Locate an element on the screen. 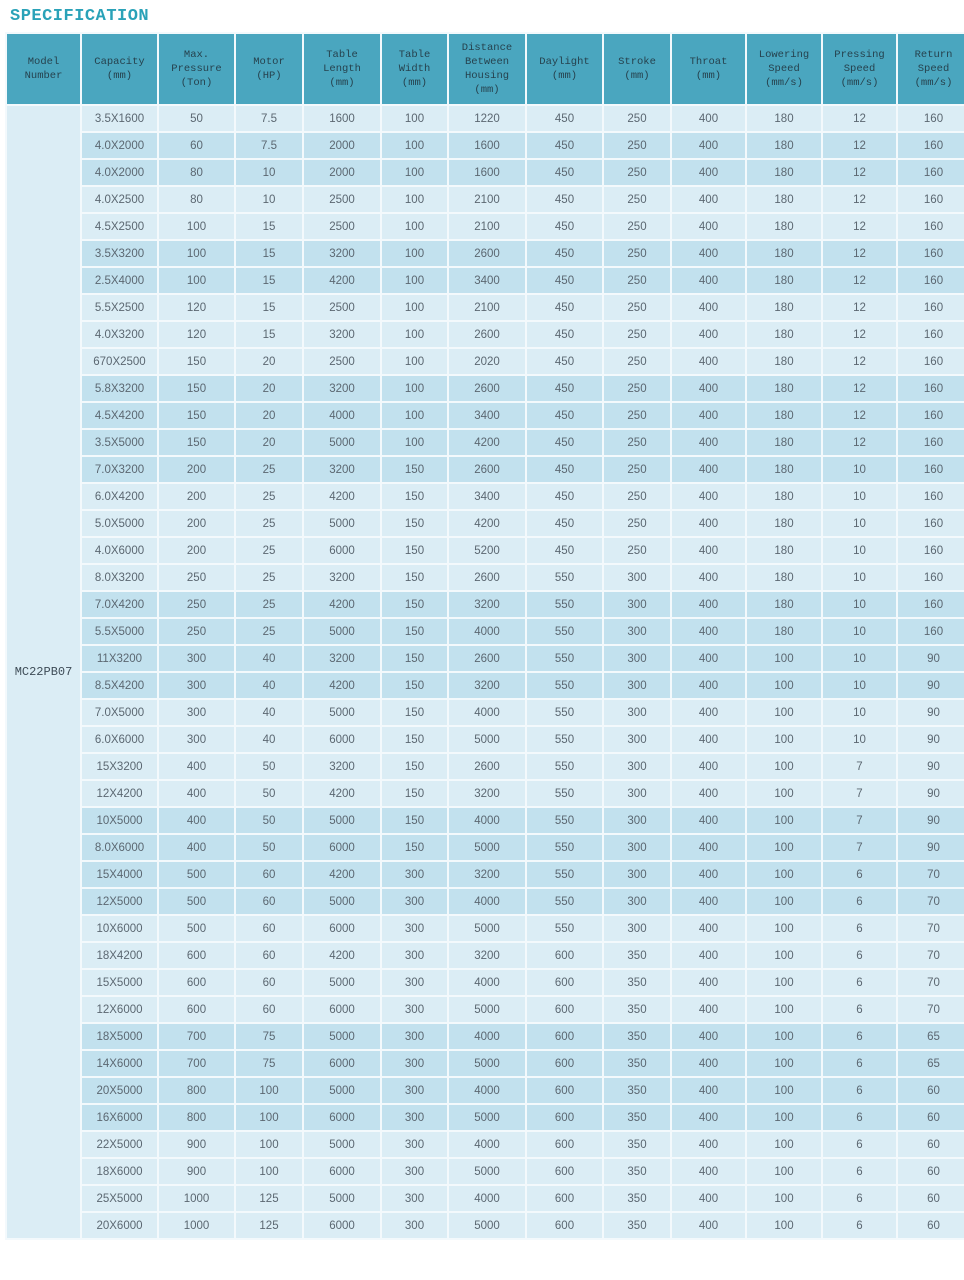 The width and height of the screenshot is (964, 1280). cell-capacity: 4.5X2500 is located at coordinates (119, 226).